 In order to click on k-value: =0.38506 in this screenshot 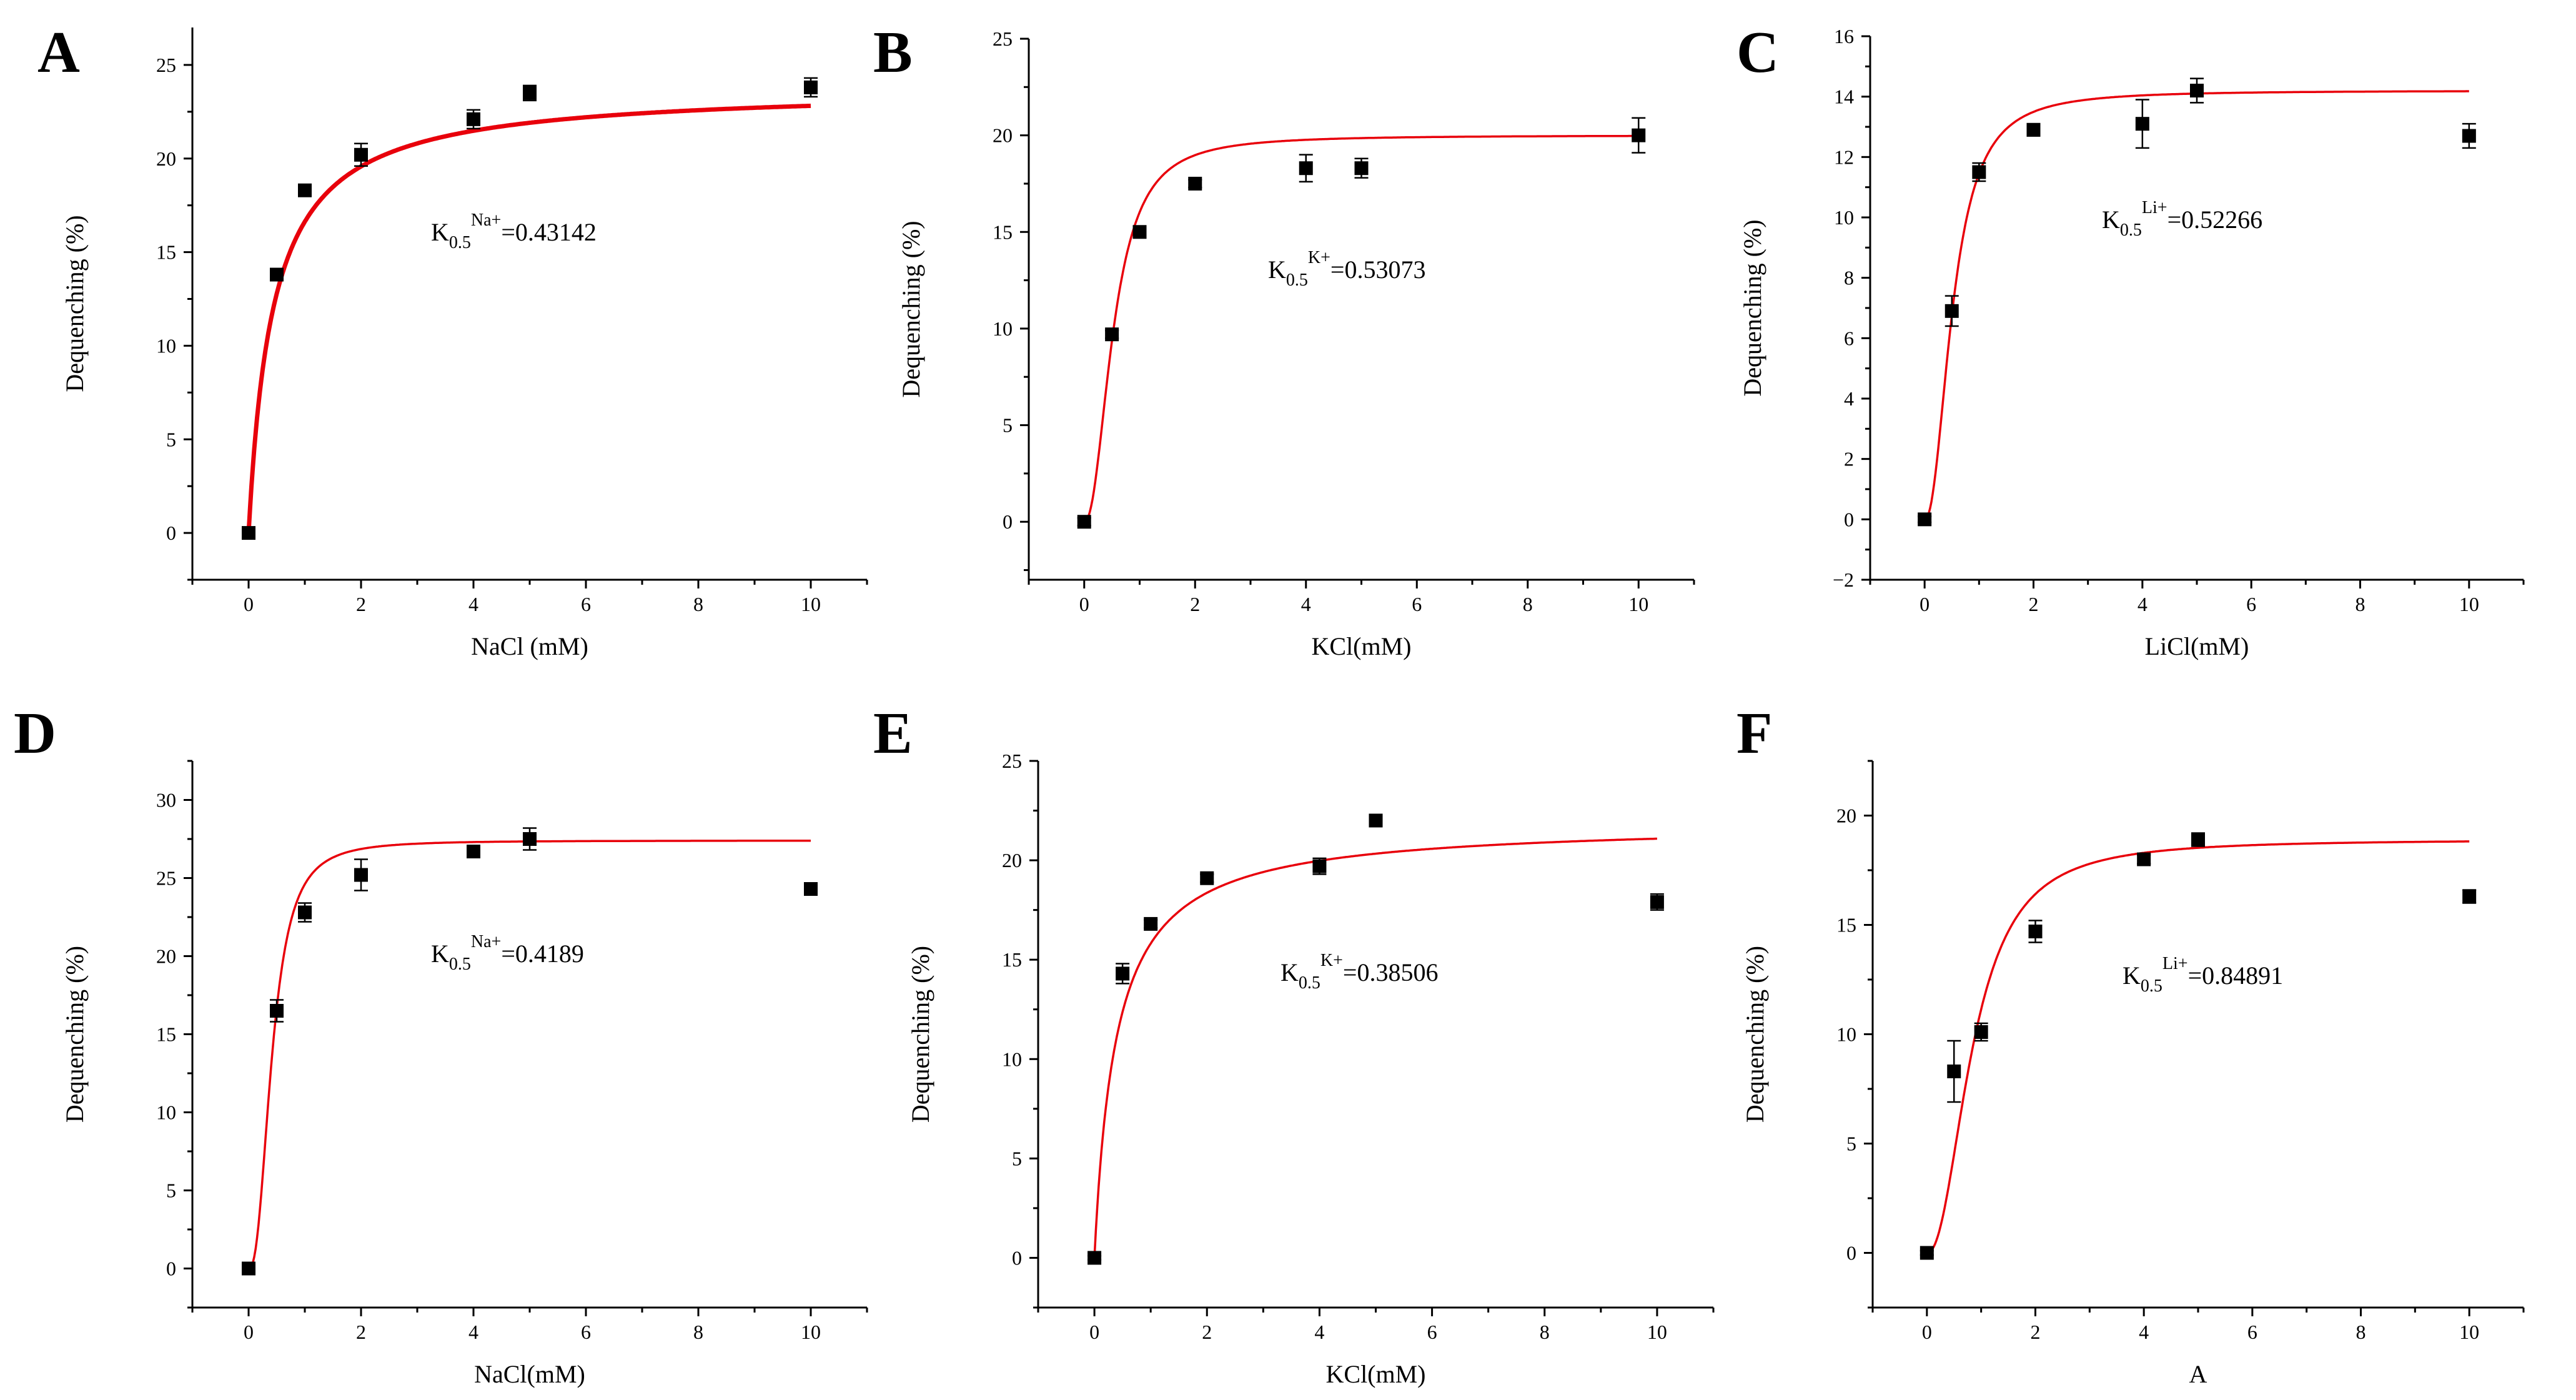, I will do `click(1391, 972)`.